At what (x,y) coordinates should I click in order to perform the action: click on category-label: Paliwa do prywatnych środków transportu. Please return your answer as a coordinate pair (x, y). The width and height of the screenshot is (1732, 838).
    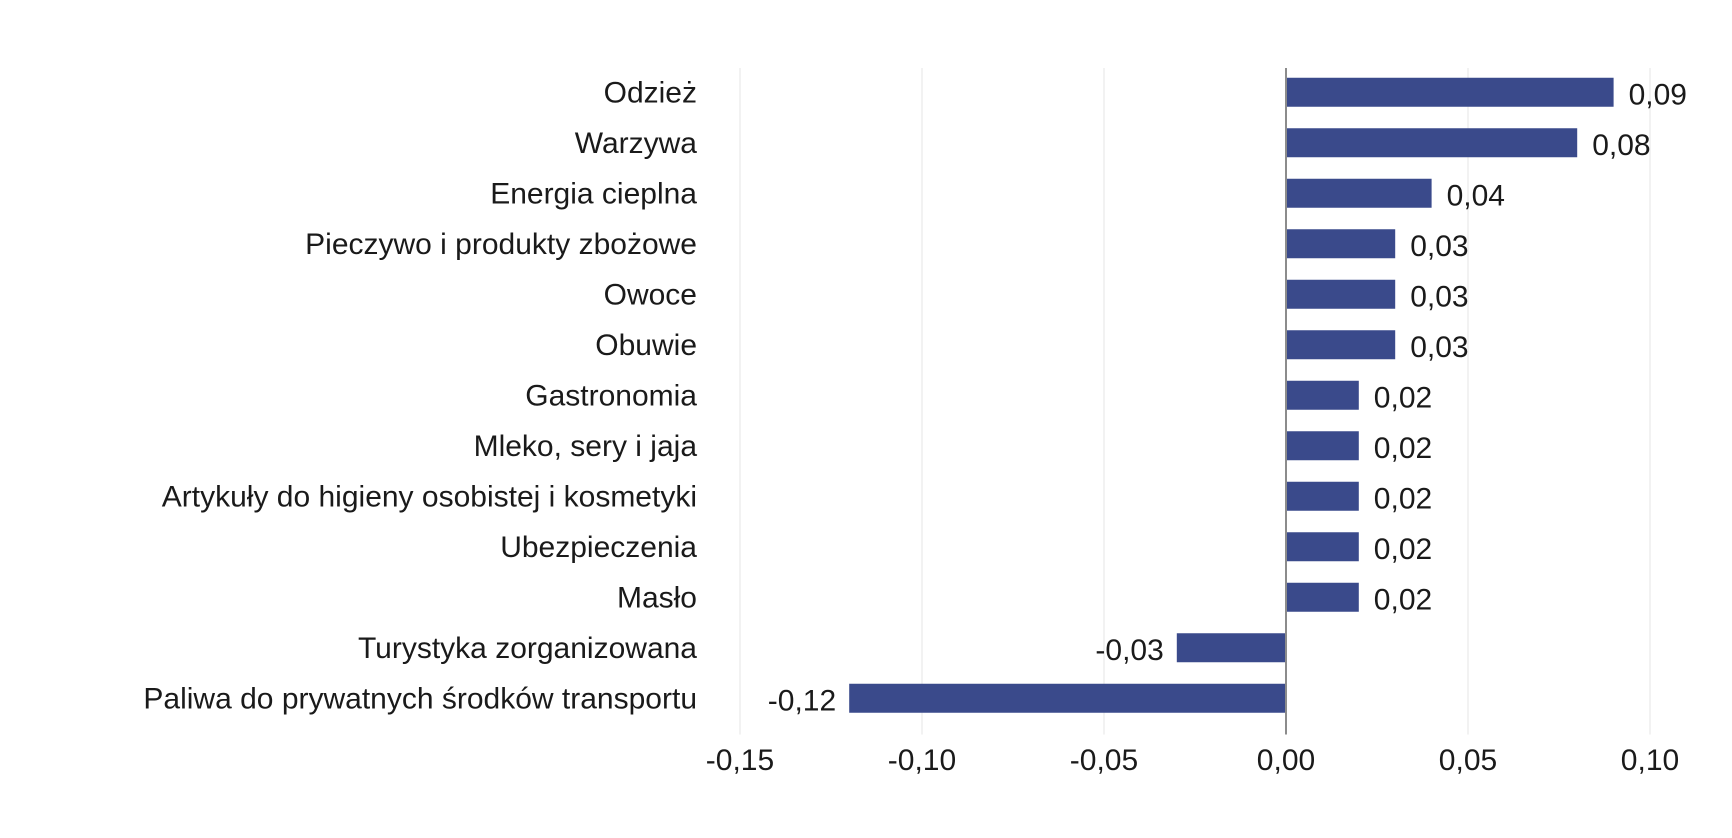
    Looking at the image, I should click on (420, 698).